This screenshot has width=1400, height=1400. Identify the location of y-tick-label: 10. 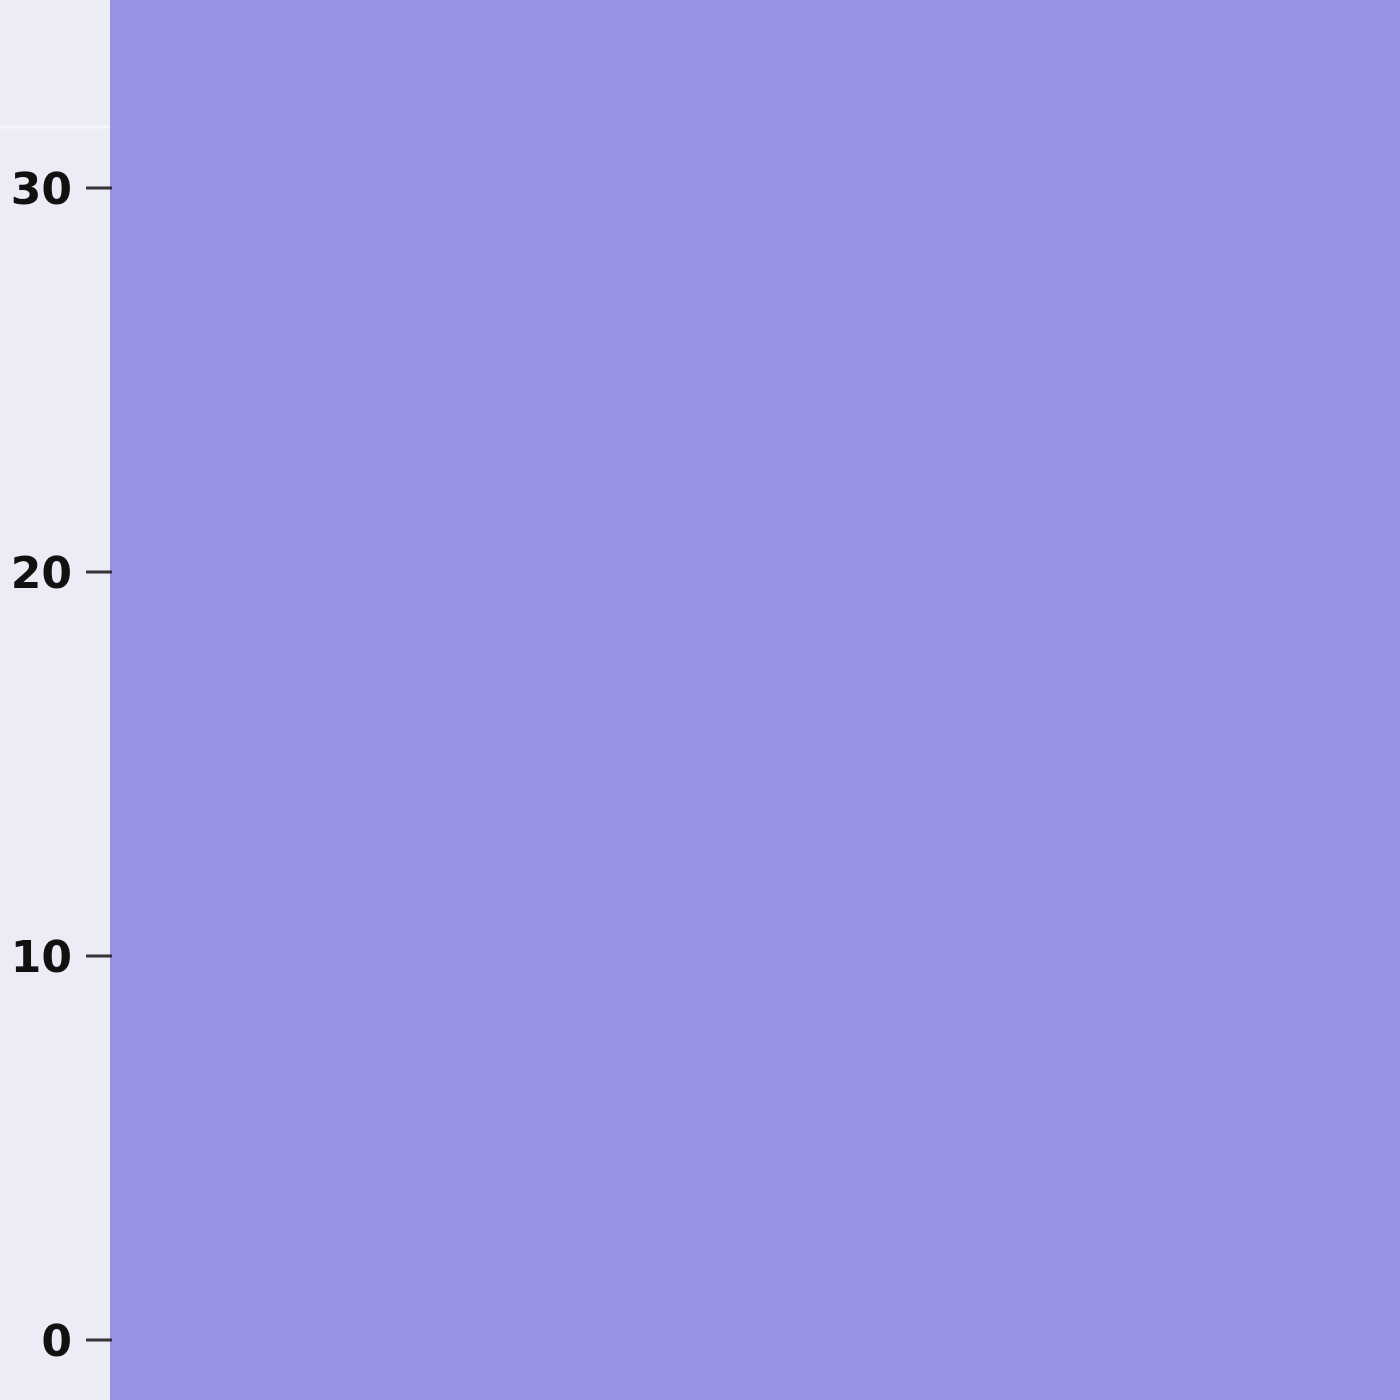
(41, 957).